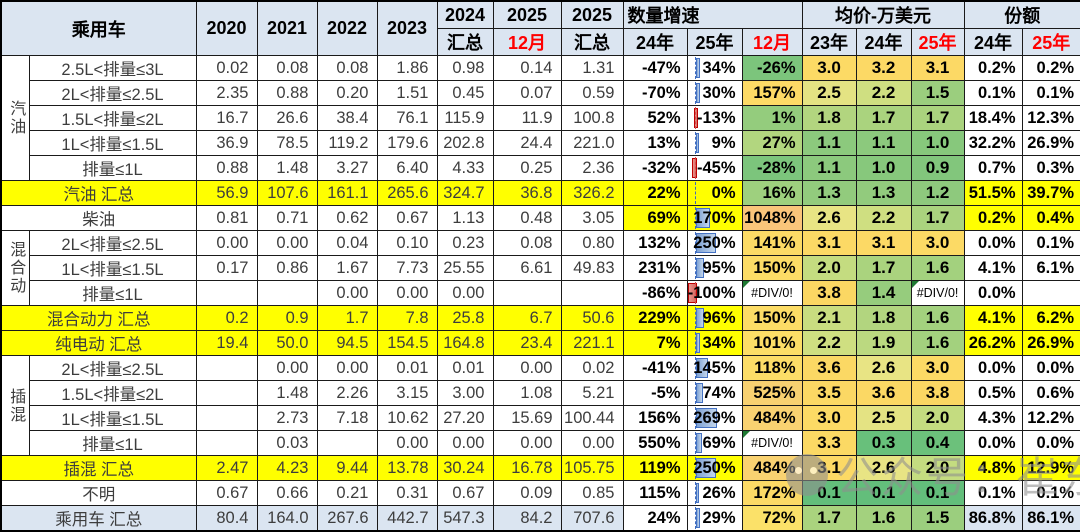 The image size is (1080, 532). I want to click on table-cell: 1.86, so click(407, 68).